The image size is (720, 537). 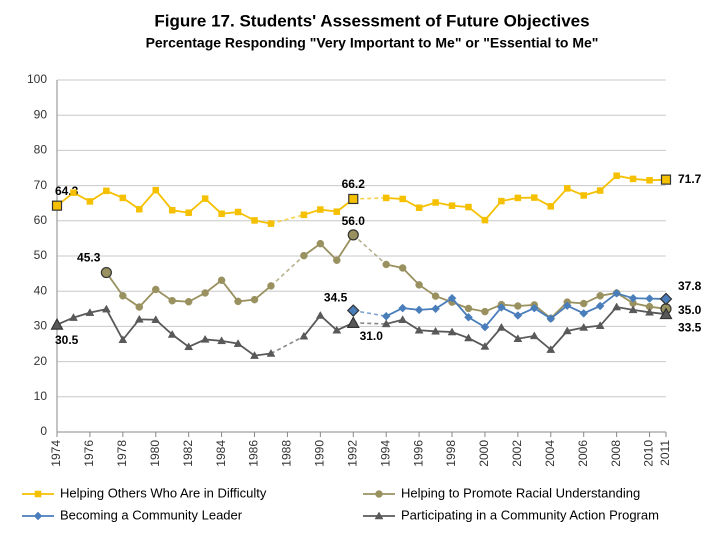 I want to click on legend-label: Becoming a Community Leader, so click(x=151, y=514).